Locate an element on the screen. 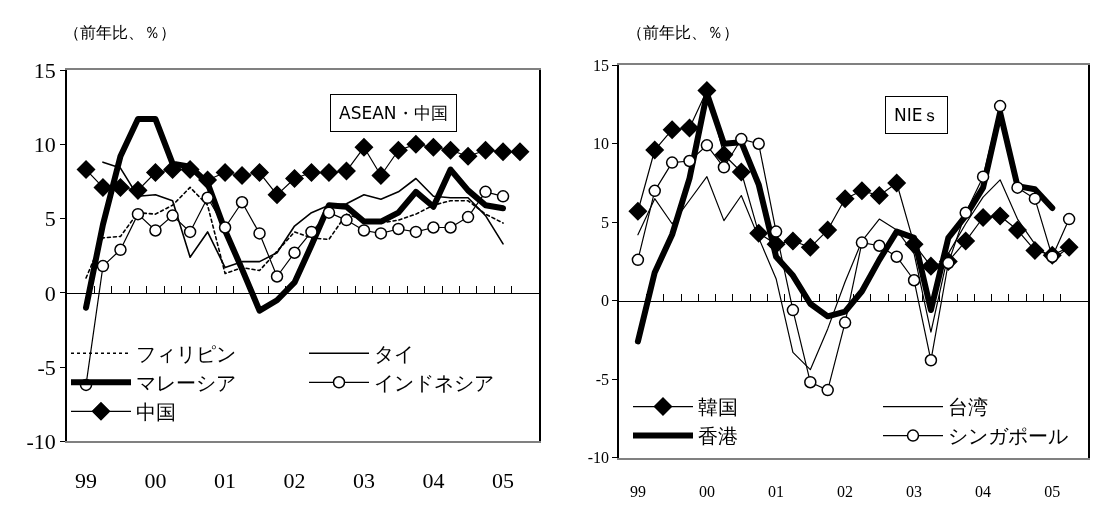  legend-label: 中国 is located at coordinates (156, 412).